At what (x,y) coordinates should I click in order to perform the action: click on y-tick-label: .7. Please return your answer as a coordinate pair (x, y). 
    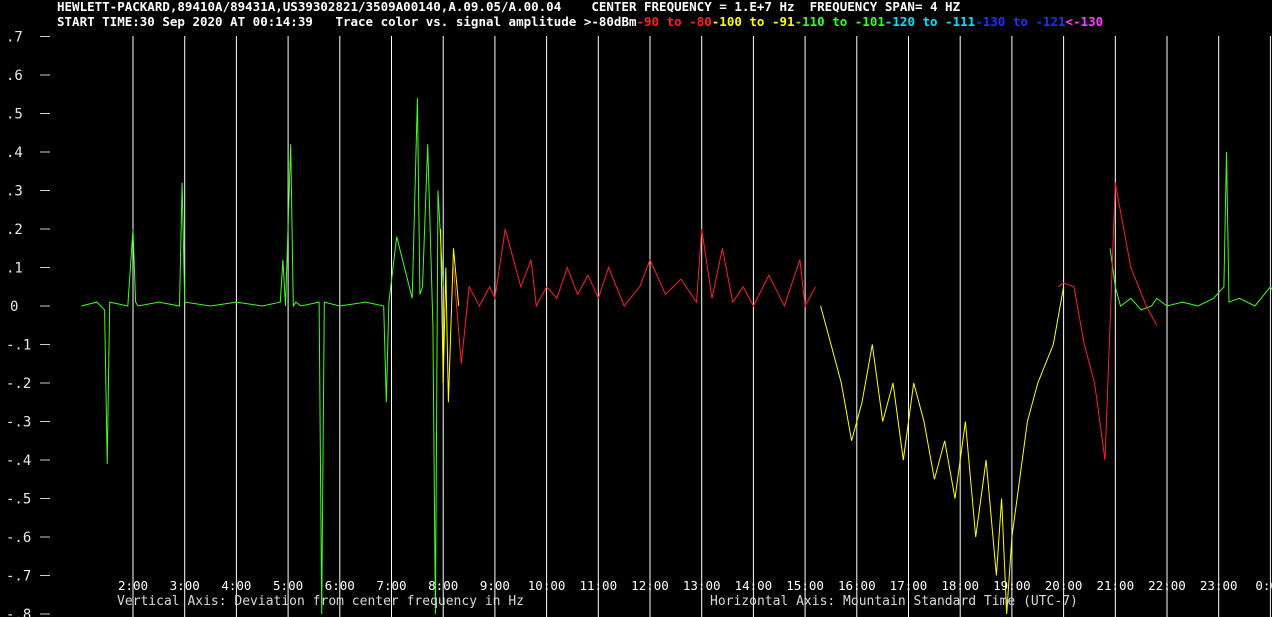
    Looking at the image, I should click on (14, 38).